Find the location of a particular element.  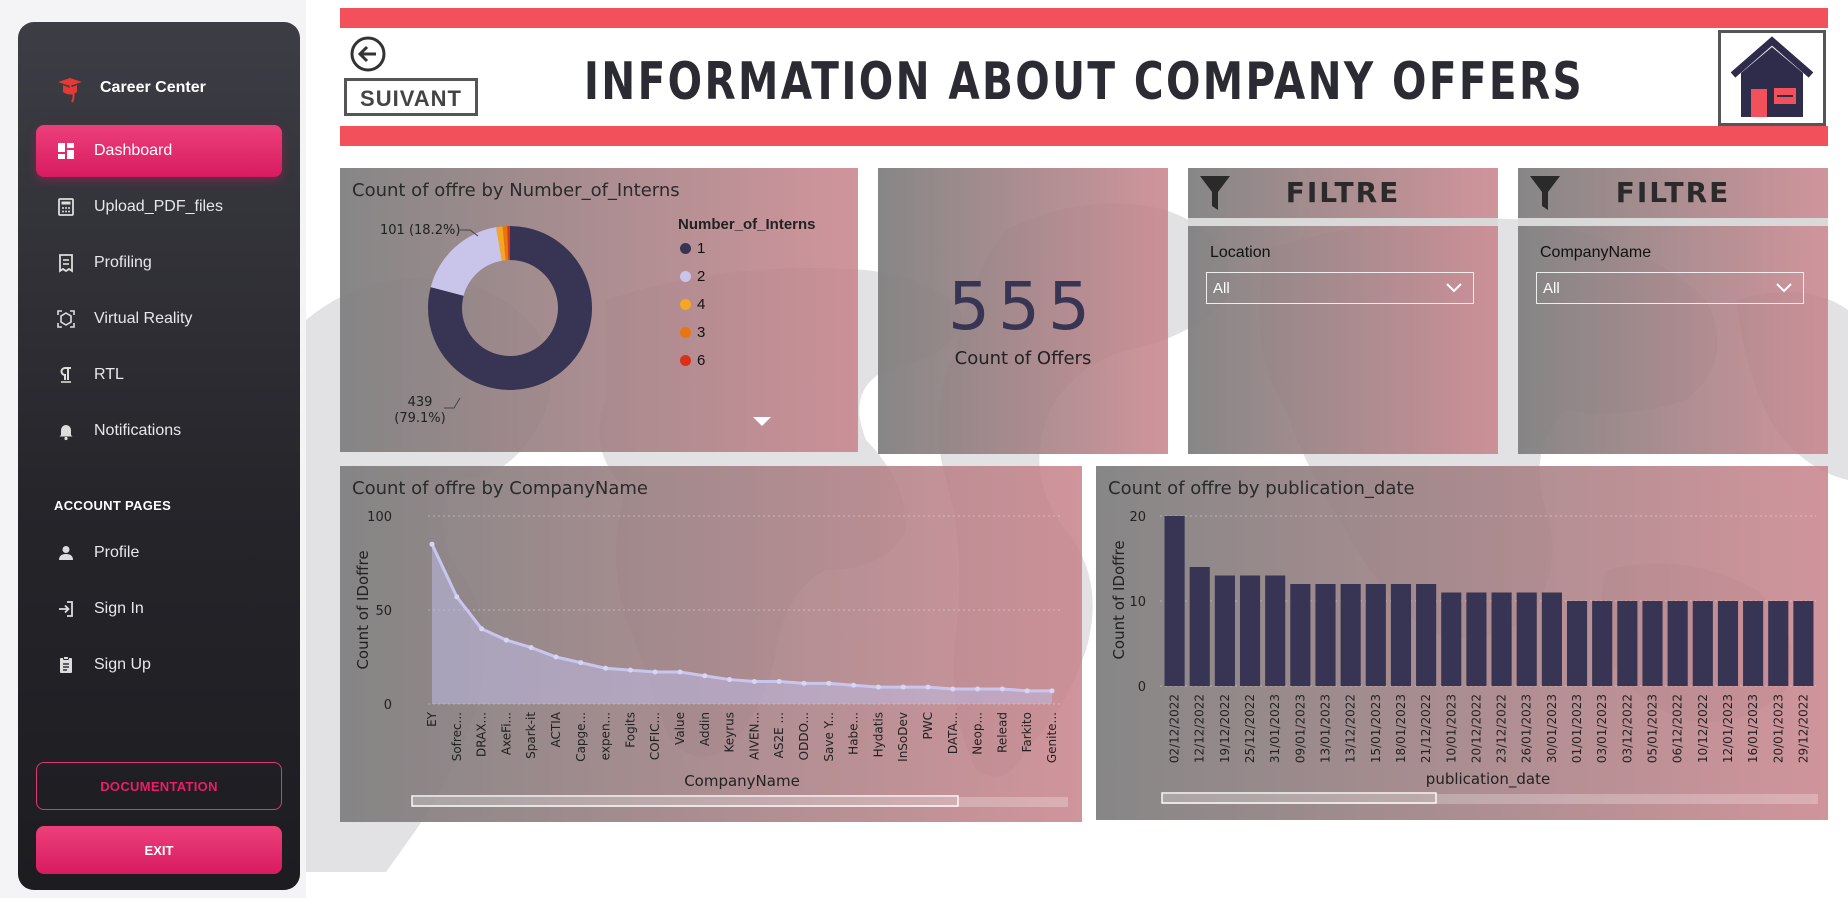

suivant-button: SUIVANT is located at coordinates (411, 97).